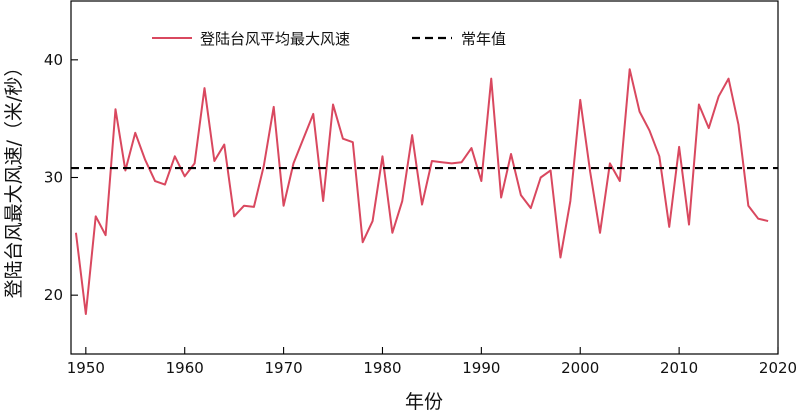 This screenshot has width=800, height=414. What do you see at coordinates (679, 368) in the screenshot?
I see `x-tick-label-2010: 2010` at bounding box center [679, 368].